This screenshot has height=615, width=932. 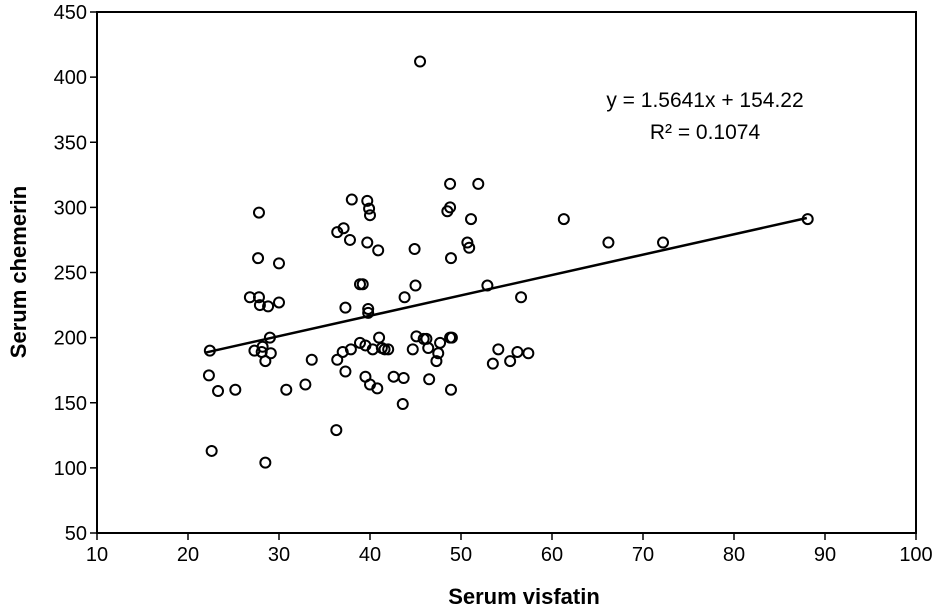 What do you see at coordinates (524, 596) in the screenshot?
I see `x-axis-title: Serum visfatin` at bounding box center [524, 596].